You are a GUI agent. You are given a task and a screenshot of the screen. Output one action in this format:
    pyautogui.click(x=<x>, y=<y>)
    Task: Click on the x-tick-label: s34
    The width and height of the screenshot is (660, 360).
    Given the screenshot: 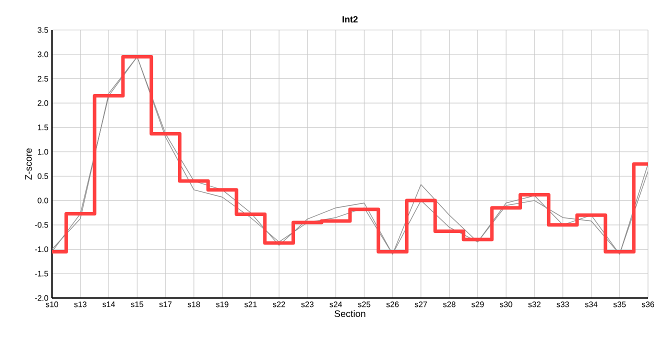 What is the action you would take?
    pyautogui.click(x=591, y=305)
    